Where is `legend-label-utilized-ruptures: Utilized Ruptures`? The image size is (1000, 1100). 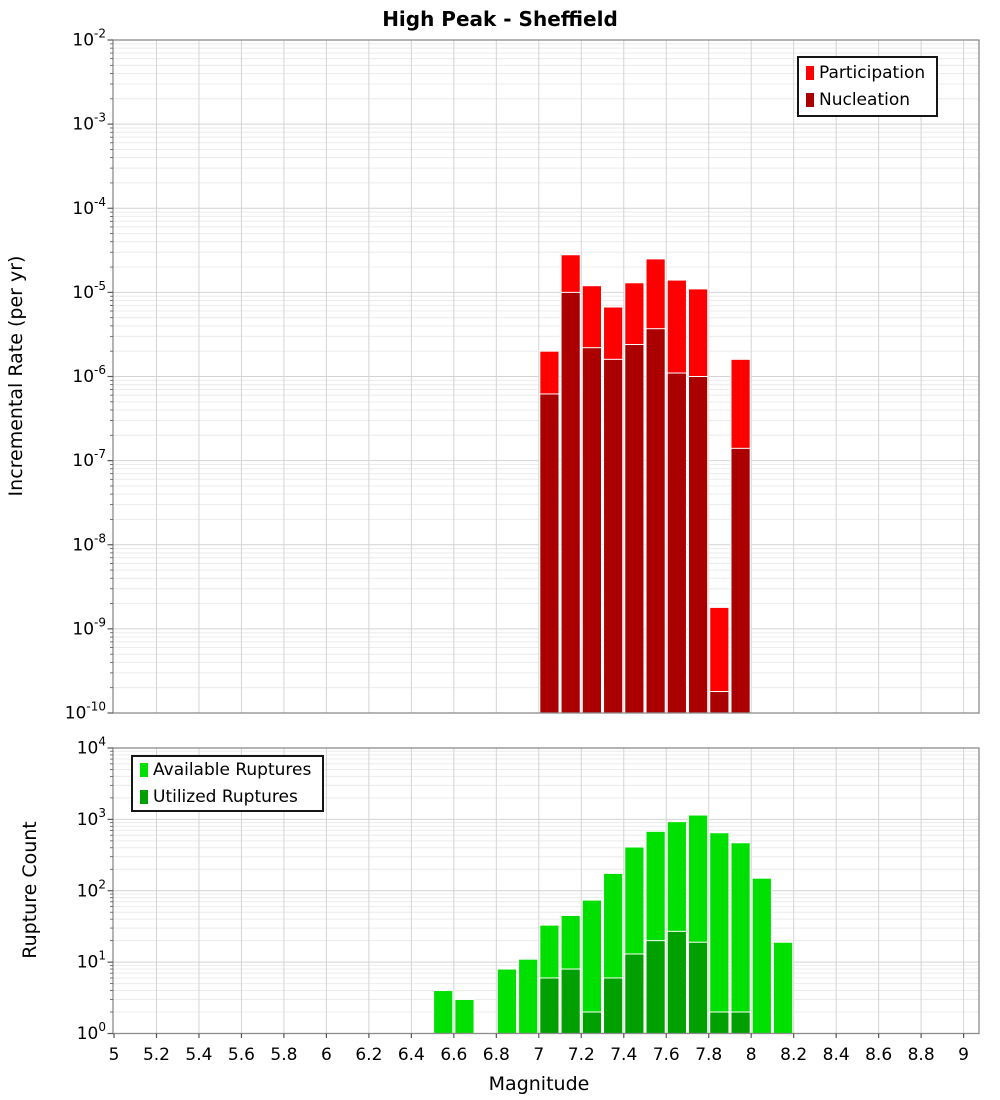
legend-label-utilized-ruptures: Utilized Ruptures is located at coordinates (225, 796).